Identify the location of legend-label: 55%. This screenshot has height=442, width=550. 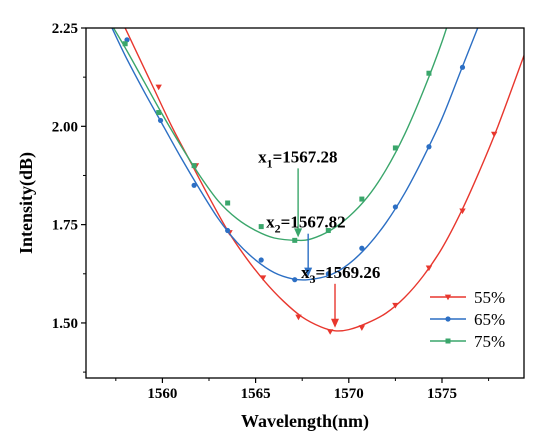
(489, 297).